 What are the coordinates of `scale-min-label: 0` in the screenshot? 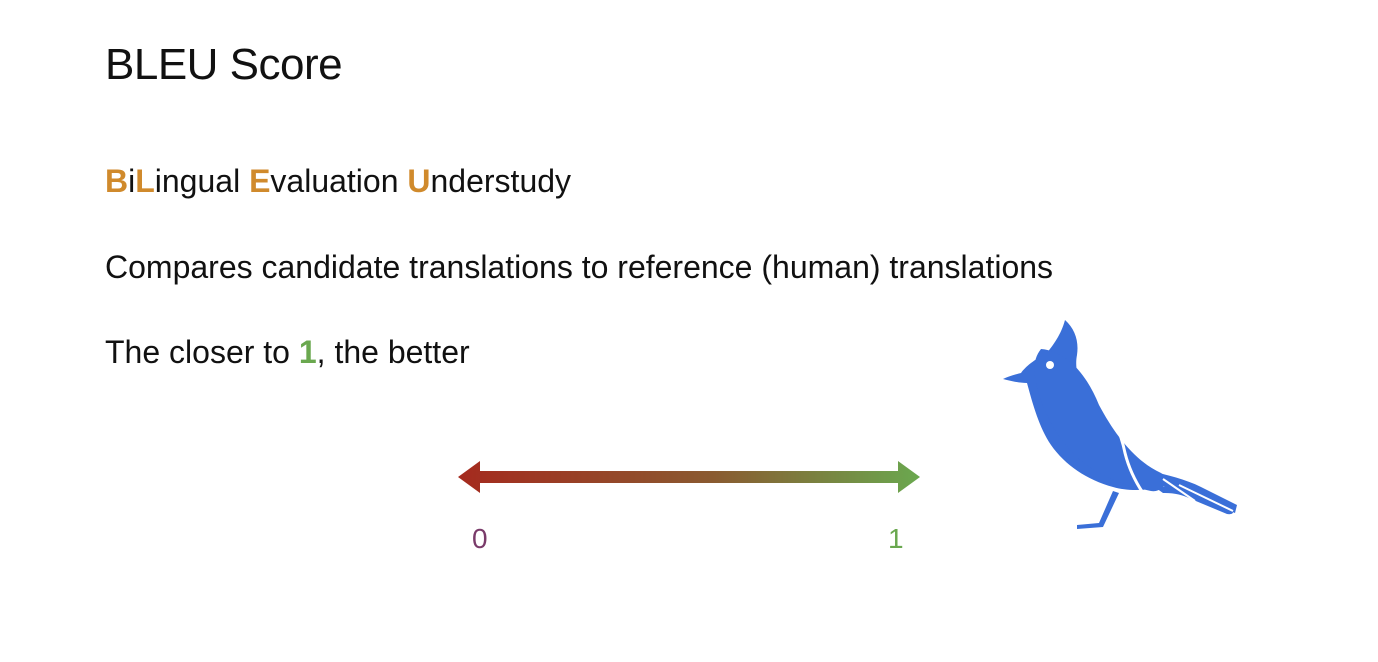 It's located at (480, 538).